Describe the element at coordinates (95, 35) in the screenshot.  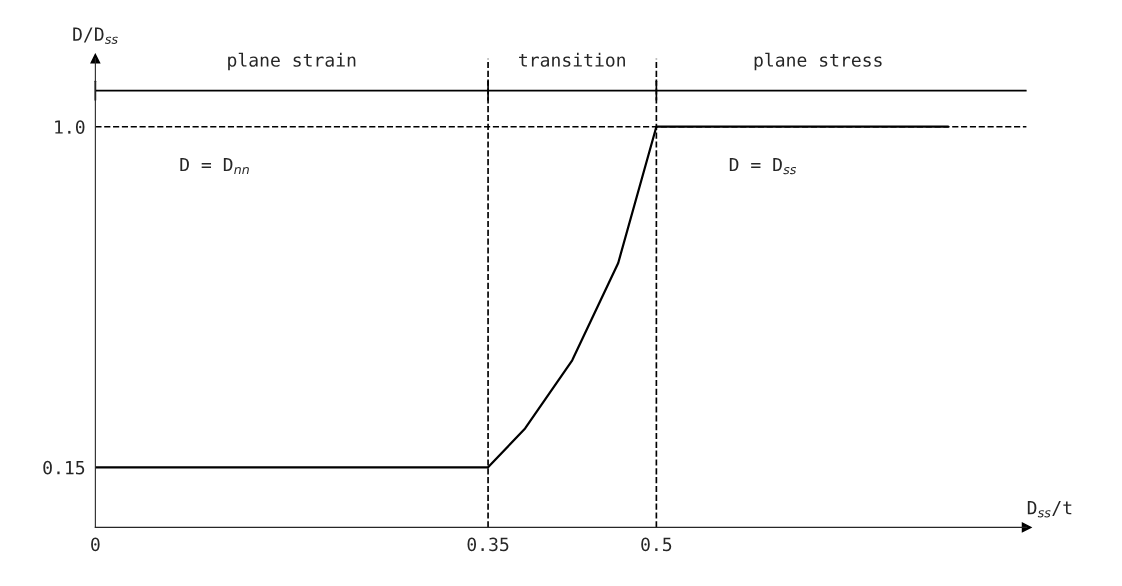
I see `y-axis-title: D/D$_{ss}$` at that location.